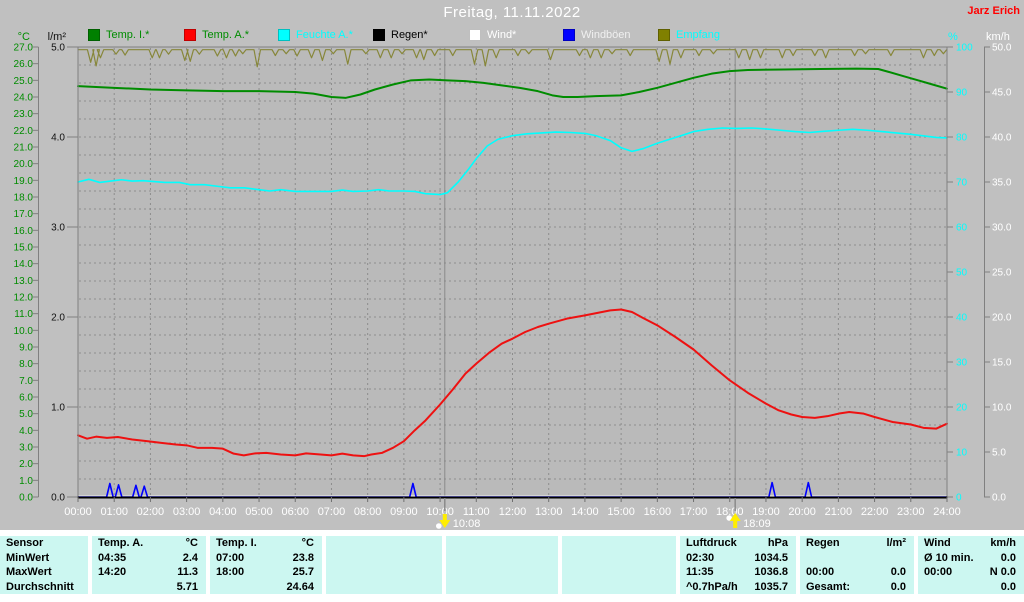 The height and width of the screenshot is (602, 1024). What do you see at coordinates (29, 572) in the screenshot?
I see `stats-cell-label: MaxWert` at bounding box center [29, 572].